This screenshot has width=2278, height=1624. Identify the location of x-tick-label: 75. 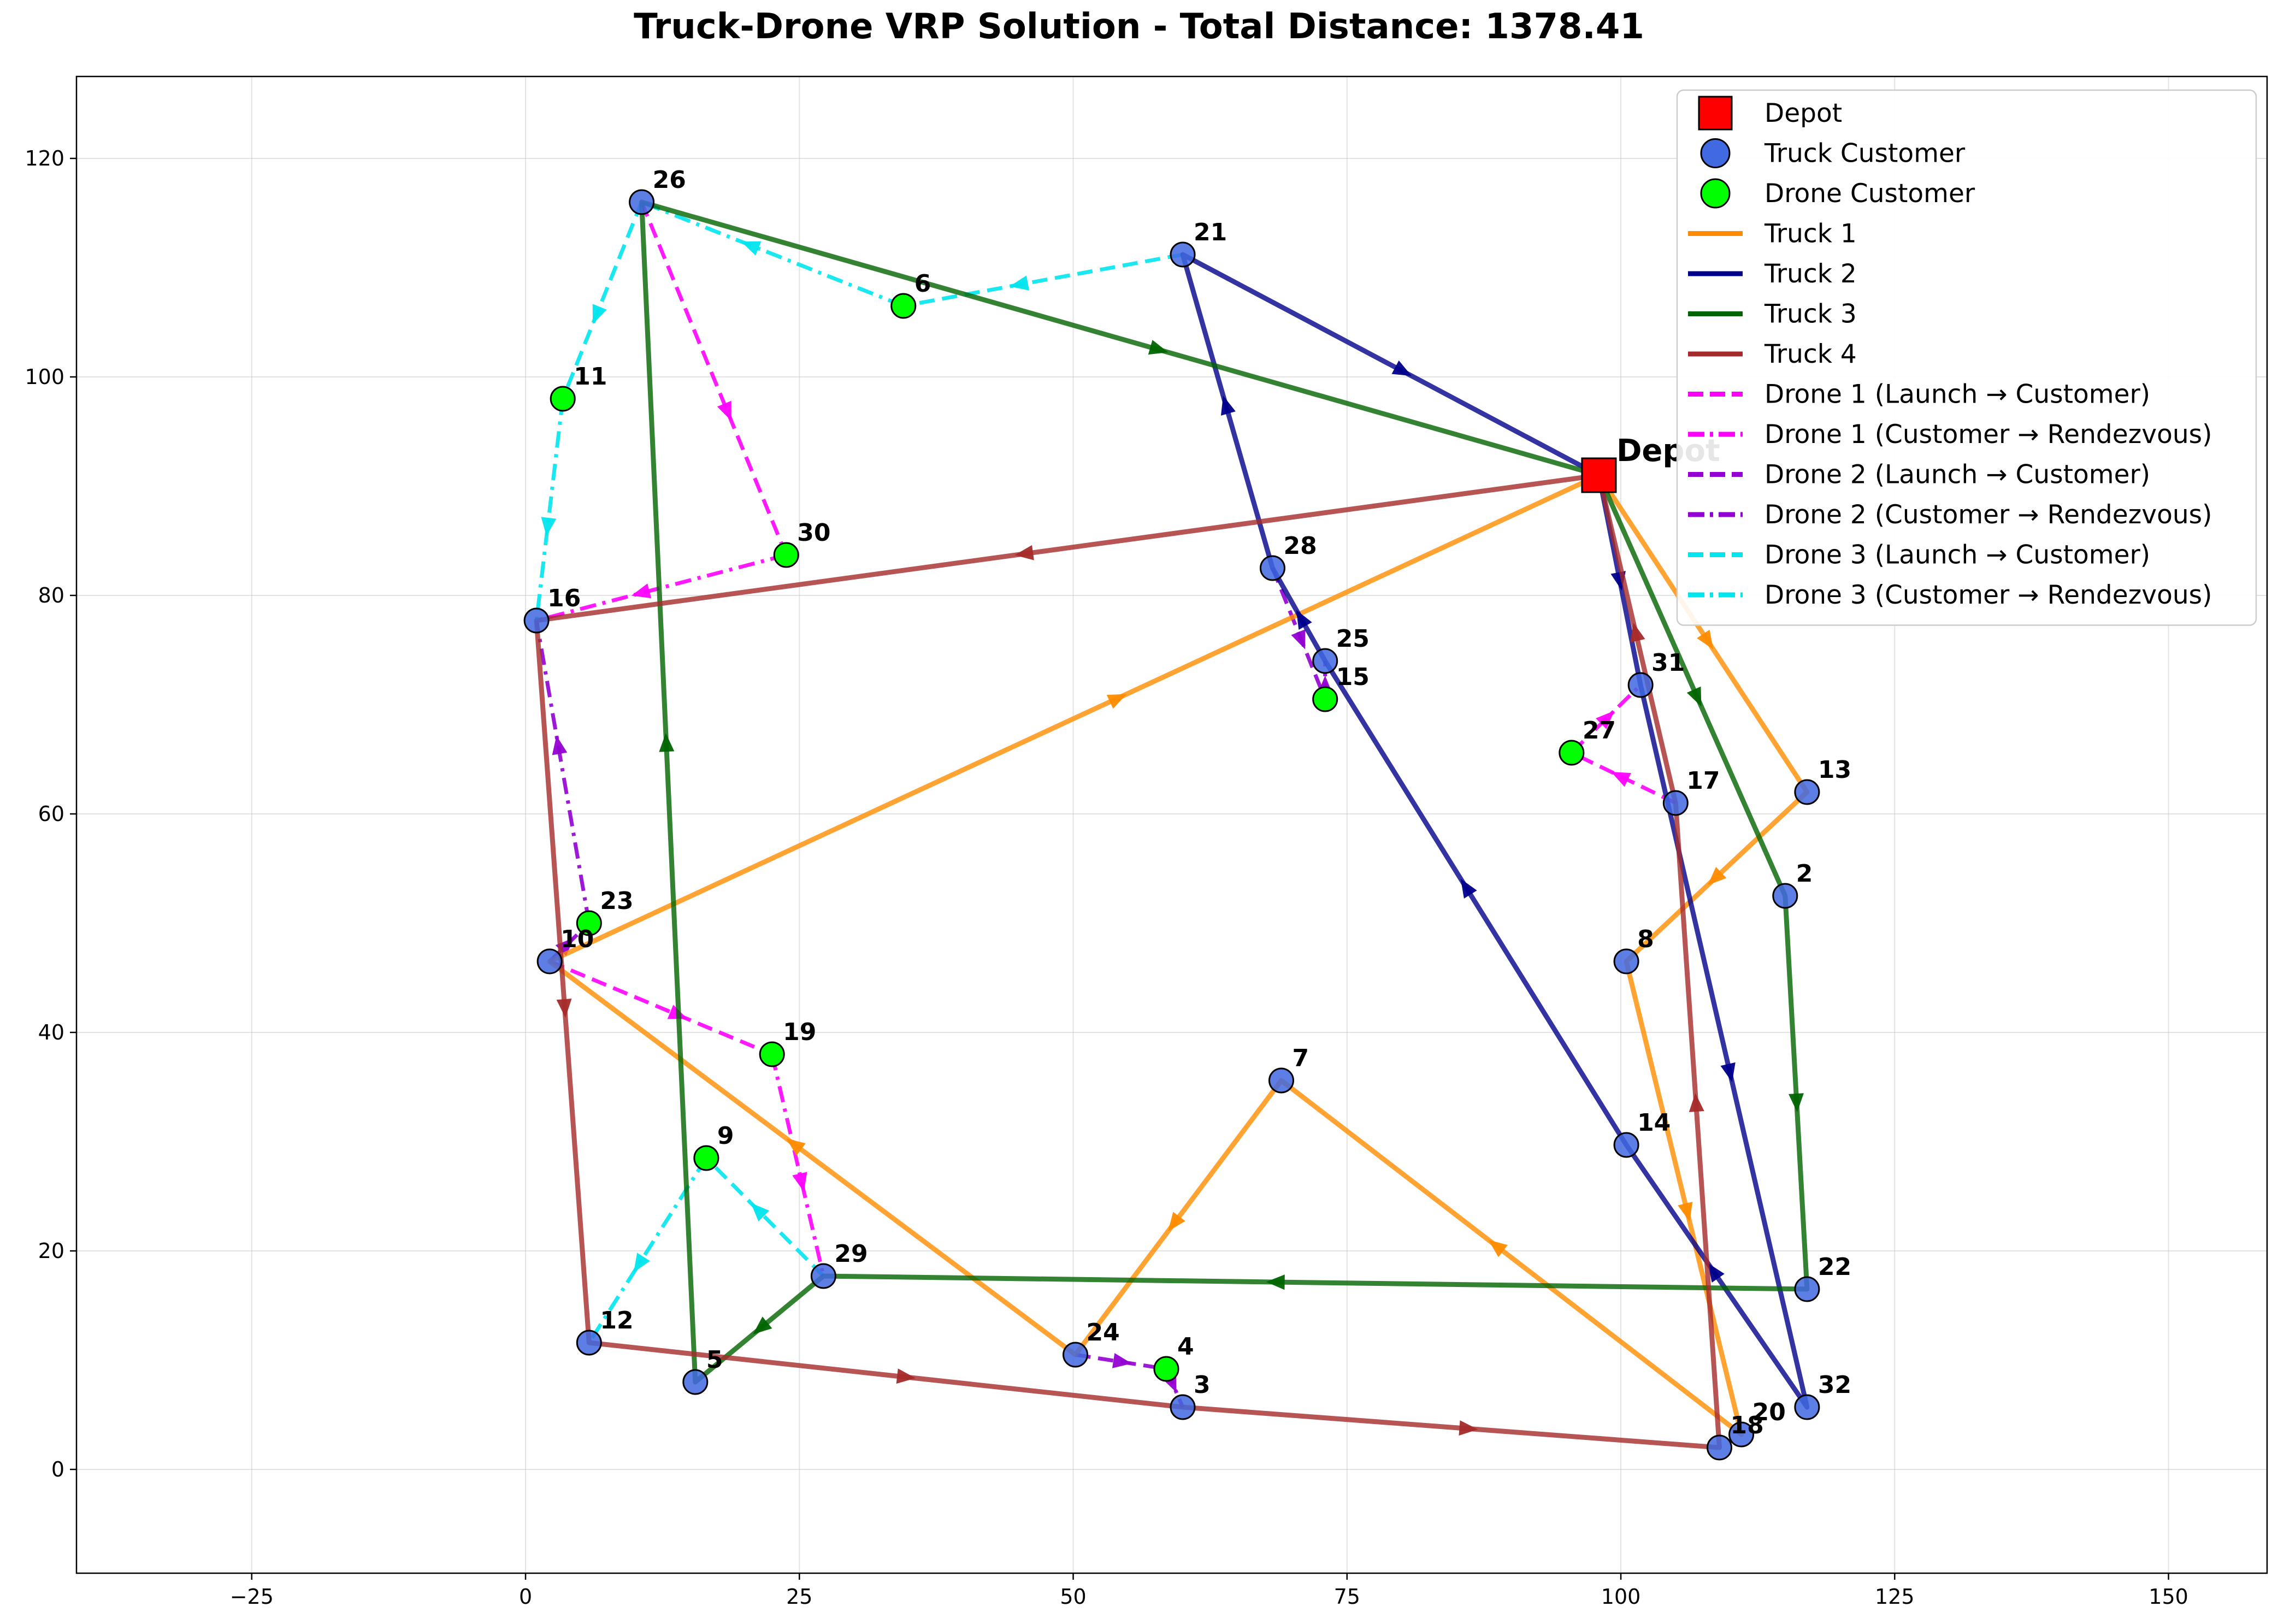
(1347, 1597).